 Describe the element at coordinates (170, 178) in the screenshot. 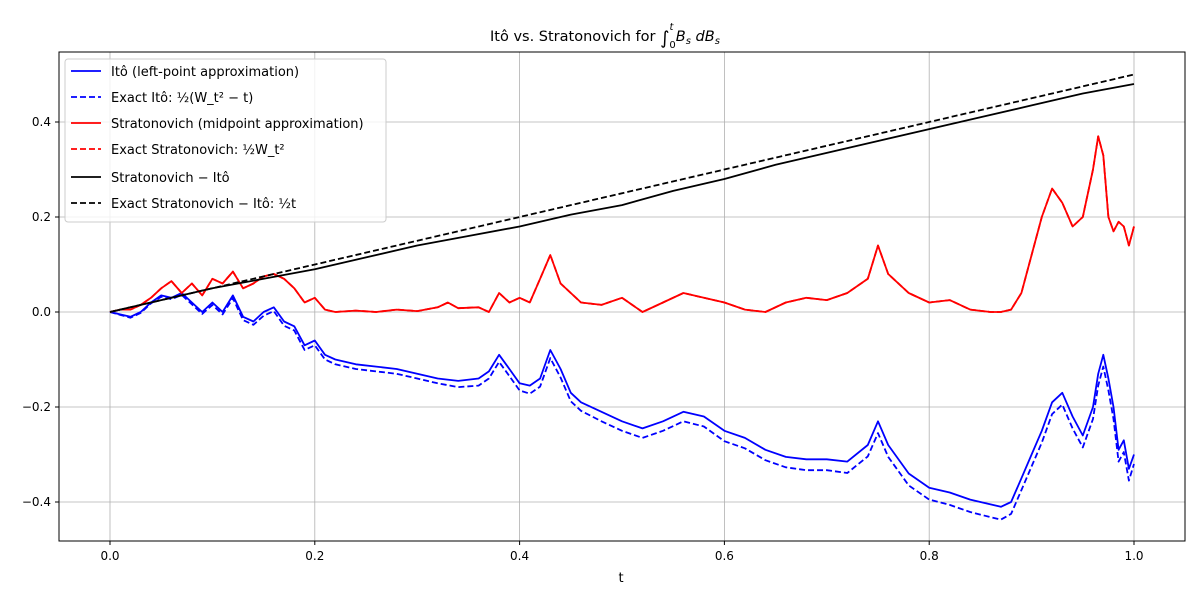

I see `legend-label: Stratonovich − Itô` at that location.